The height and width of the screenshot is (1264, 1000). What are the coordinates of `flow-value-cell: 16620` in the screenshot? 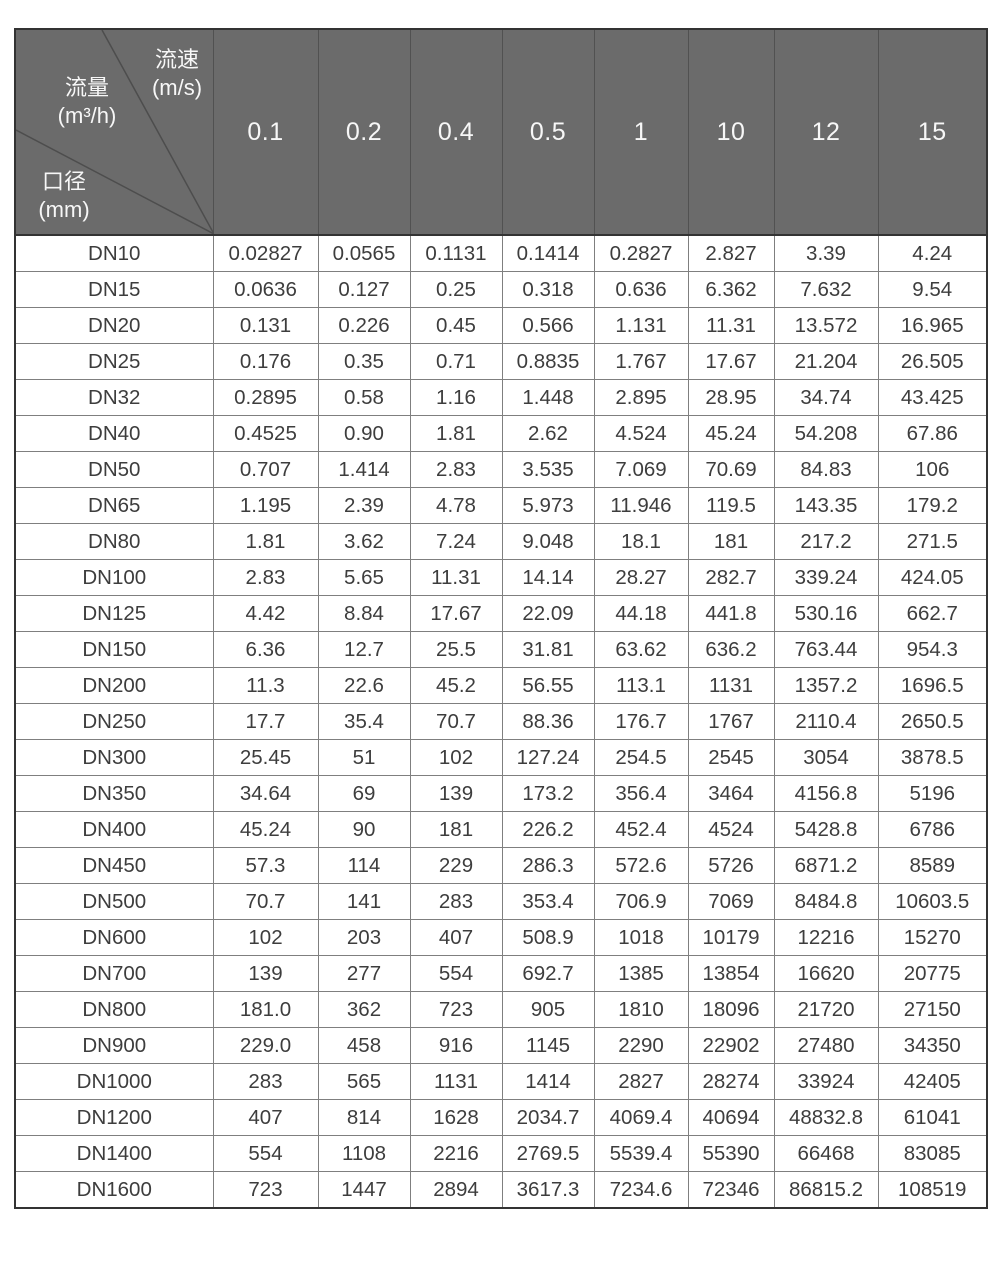 It's located at (826, 973).